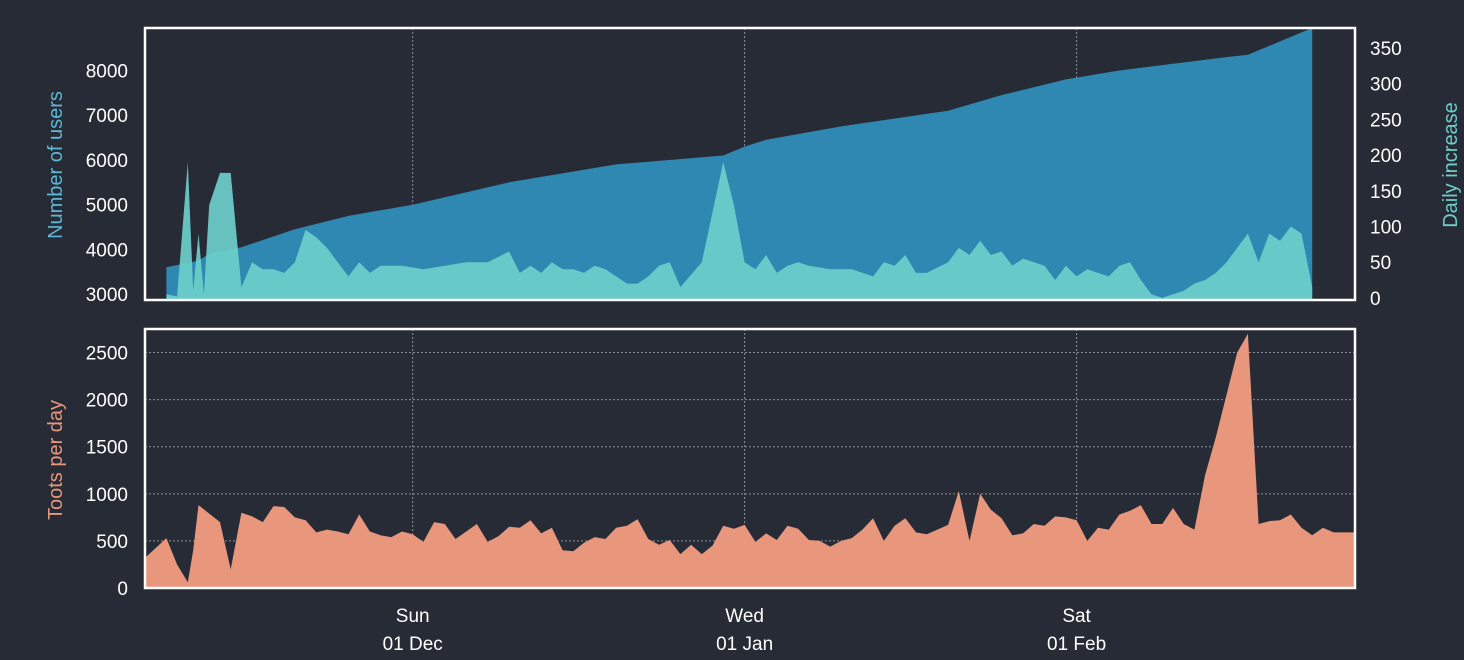  I want to click on increase-axis-ticks: 0 50 100 150 200 250 300 350, so click(1386, 174).